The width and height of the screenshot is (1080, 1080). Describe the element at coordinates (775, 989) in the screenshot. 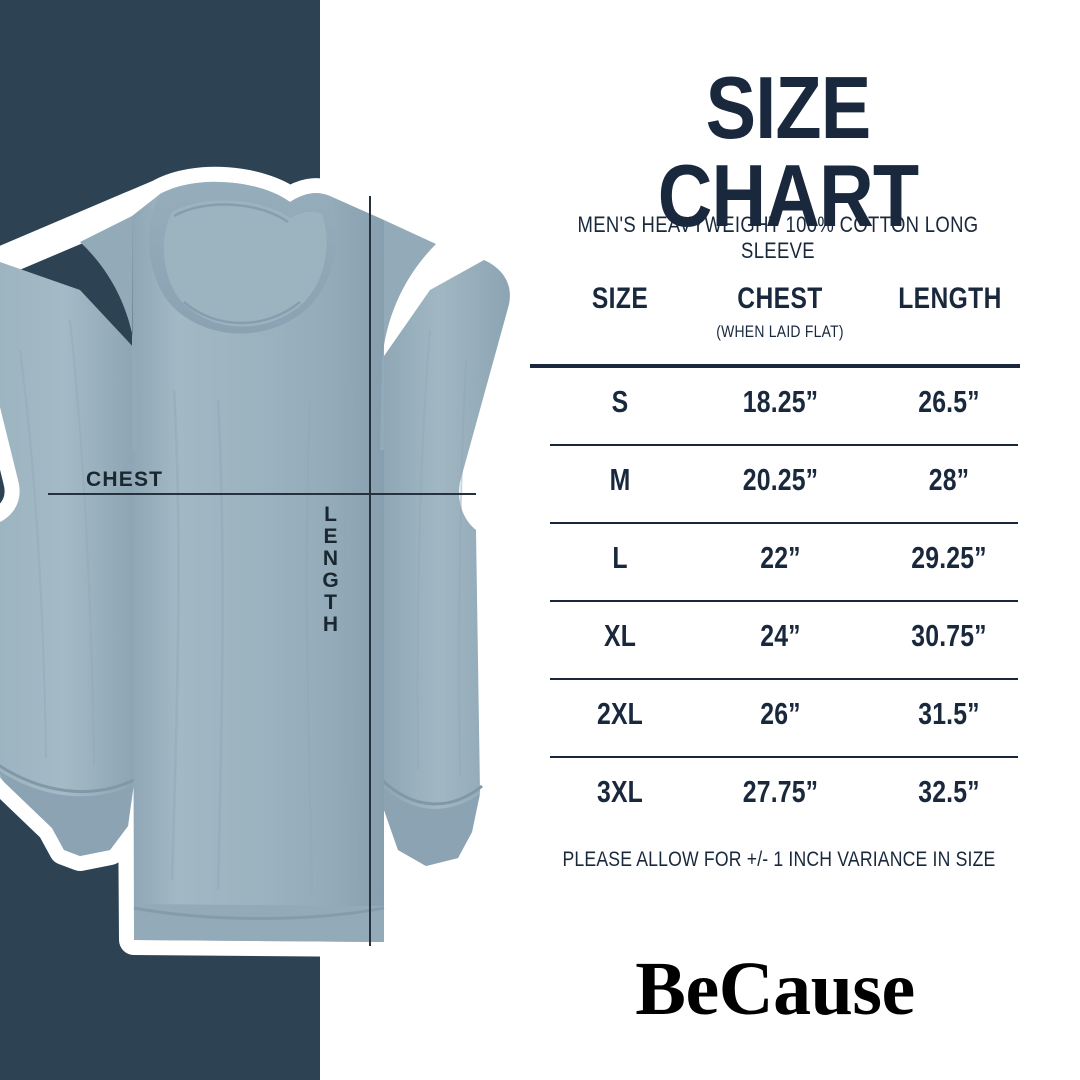

I see `brand-logo: BeCause` at that location.